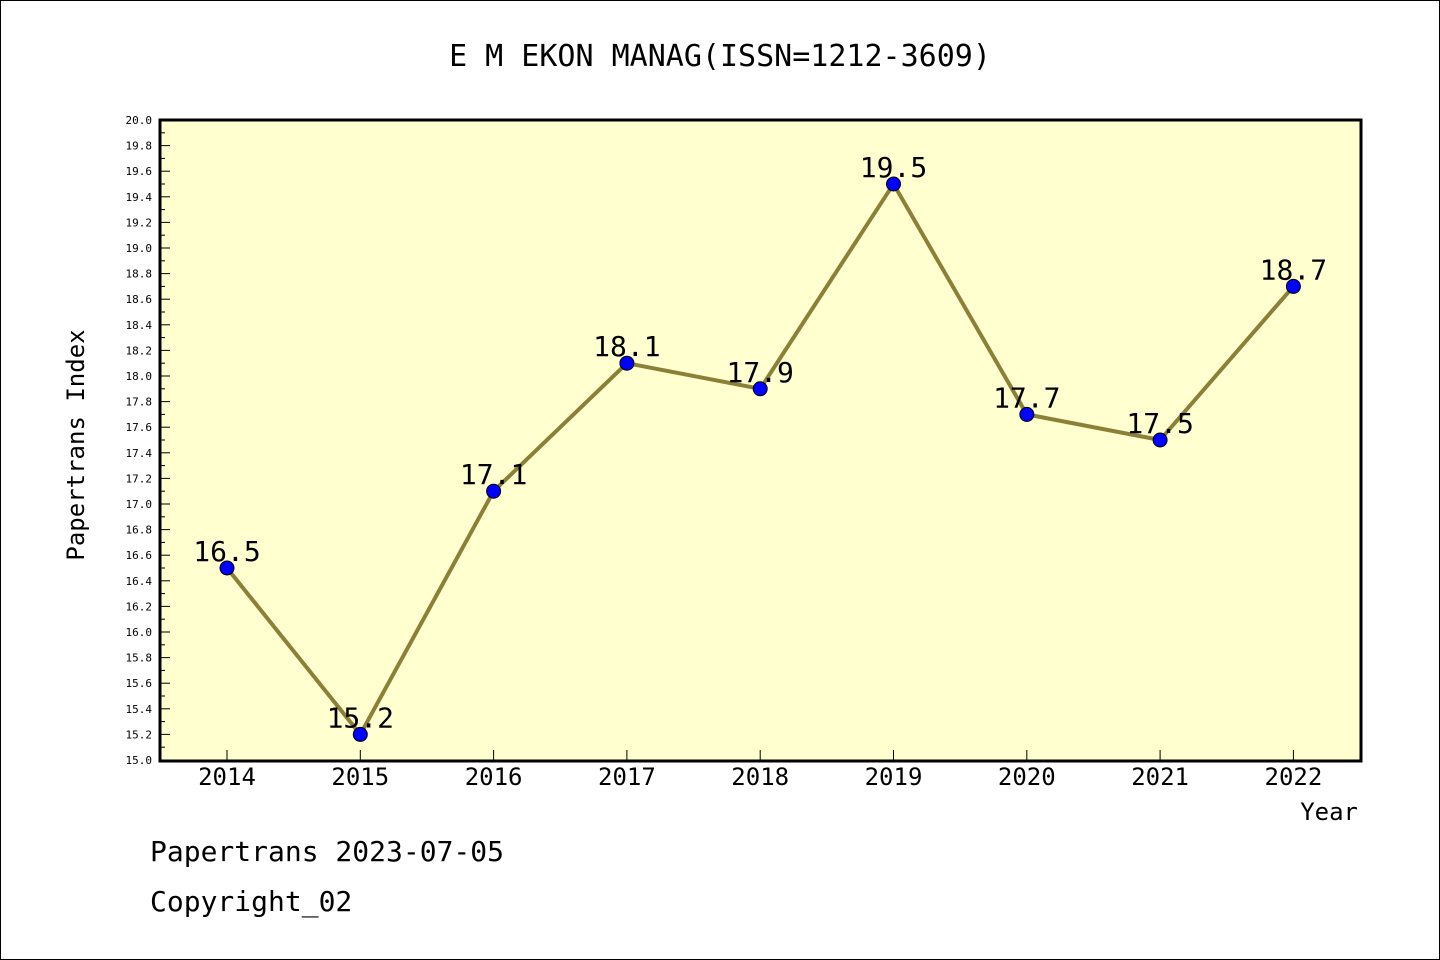 The width and height of the screenshot is (1440, 960). I want to click on y-tick-label: 16.2, so click(139, 606).